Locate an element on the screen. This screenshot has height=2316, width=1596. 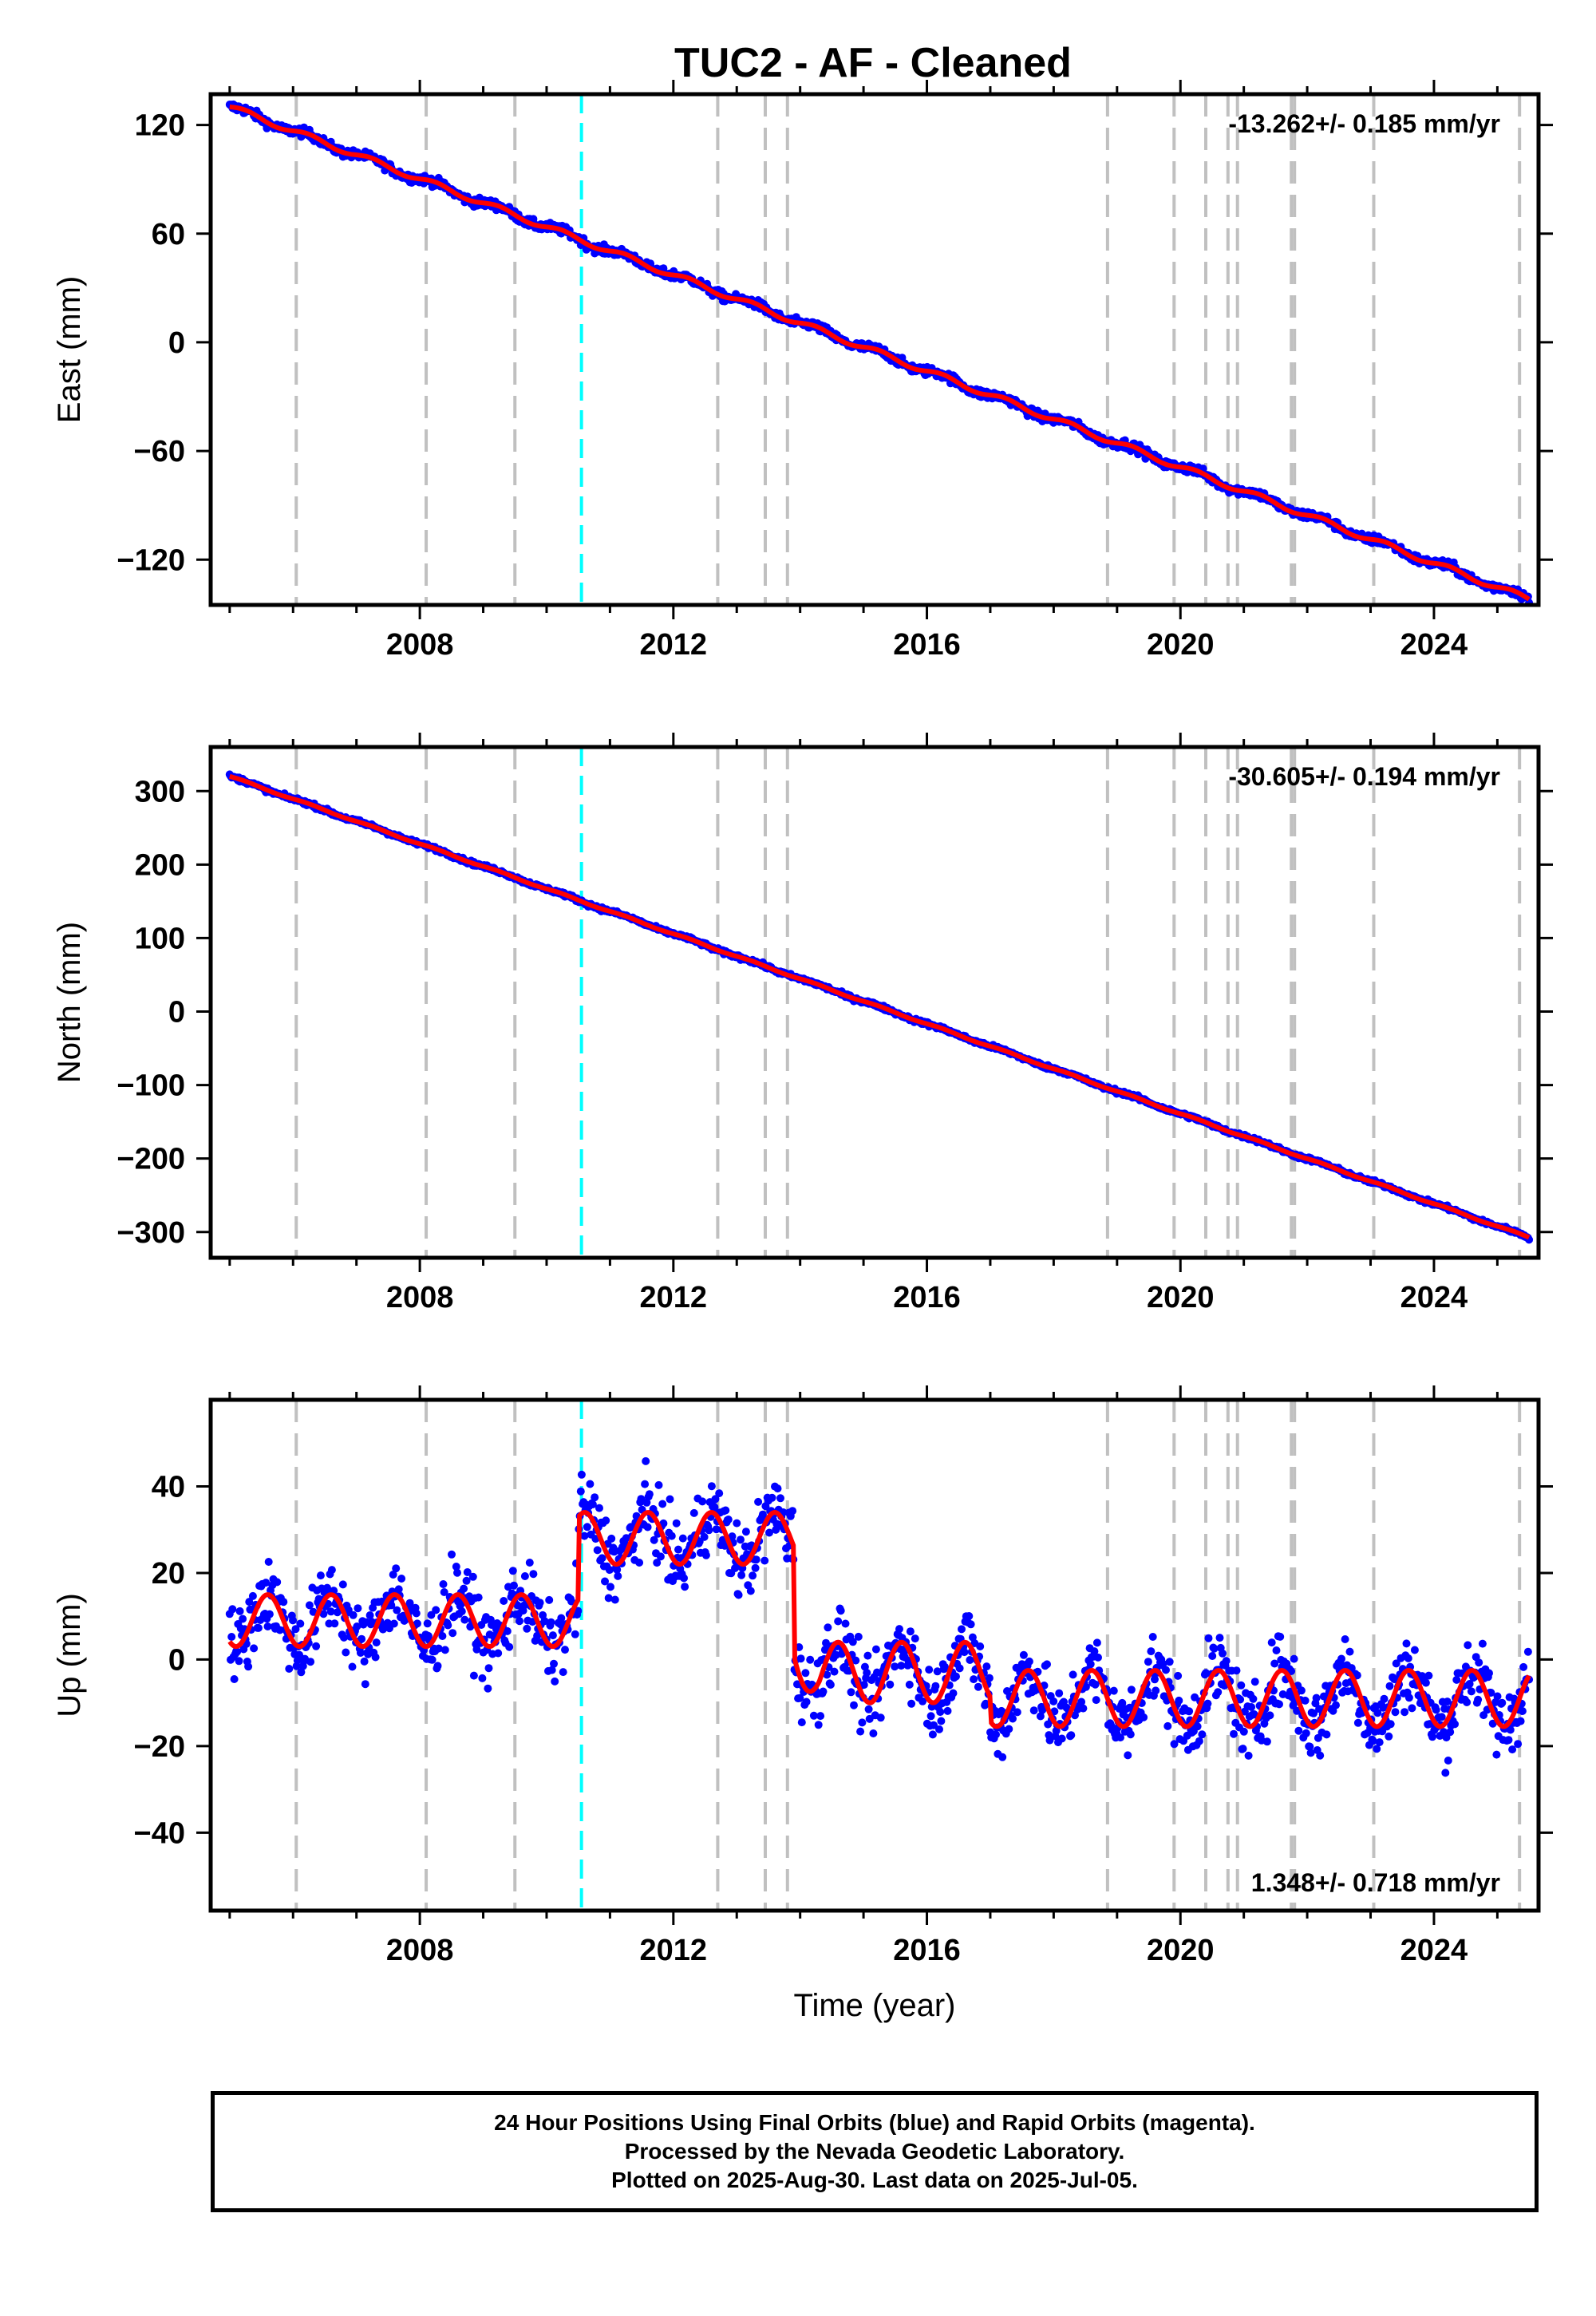
x-tick-label: 2024 is located at coordinates (1434, 645).